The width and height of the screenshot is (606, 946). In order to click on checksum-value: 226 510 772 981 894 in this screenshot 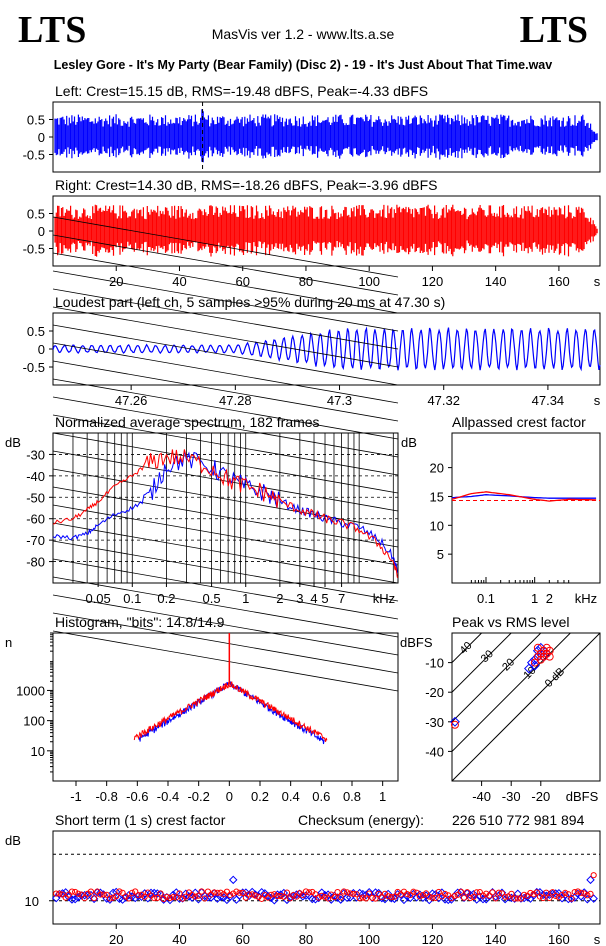, I will do `click(518, 820)`.